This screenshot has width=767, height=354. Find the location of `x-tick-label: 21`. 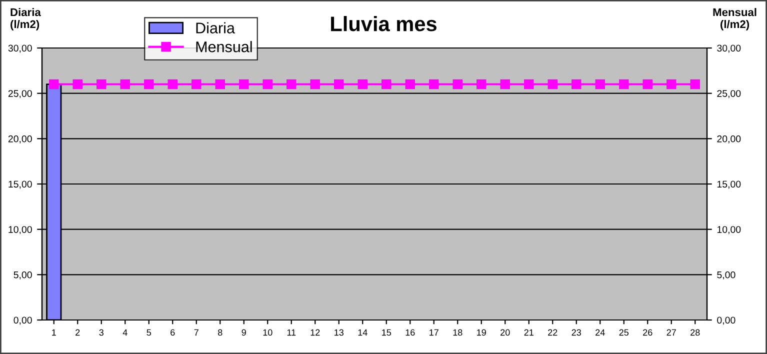

x-tick-label: 21 is located at coordinates (529, 332).